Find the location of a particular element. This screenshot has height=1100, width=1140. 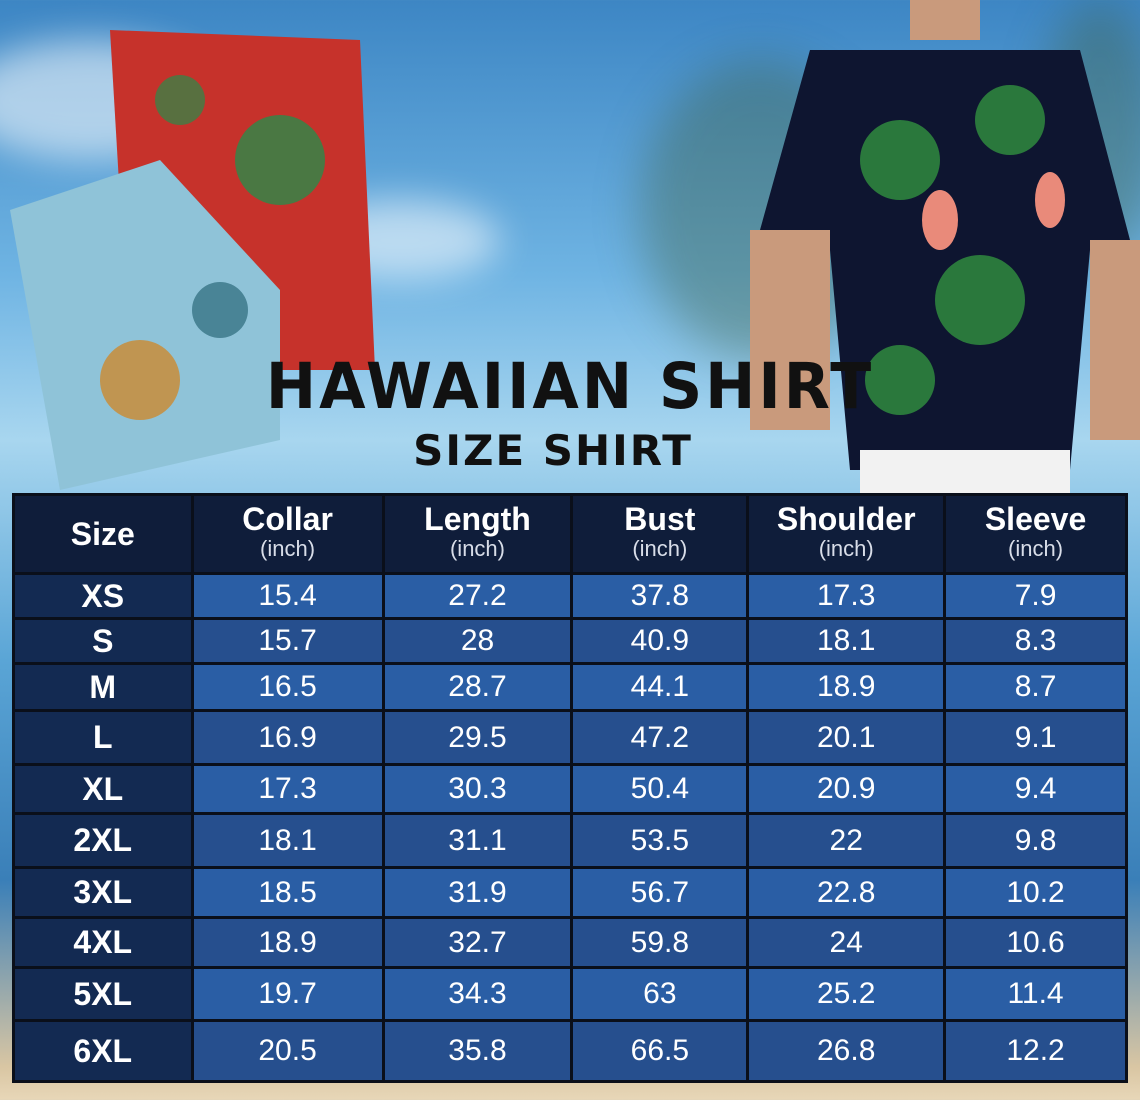

column-header-shoulder: Shoulder (inch) is located at coordinates (846, 534).